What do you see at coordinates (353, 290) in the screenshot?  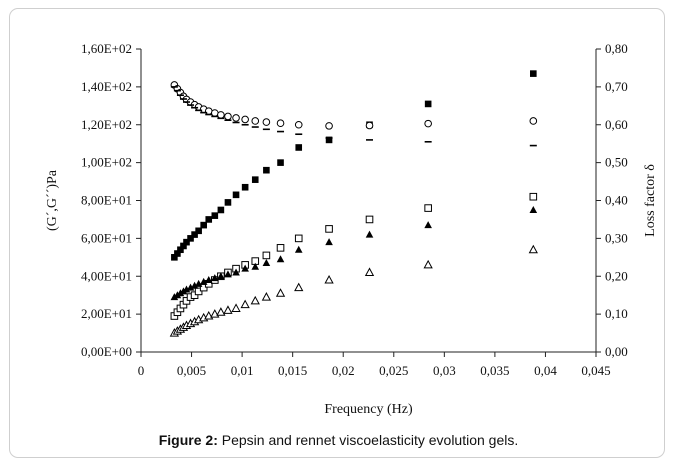 I see `series-open-triangle` at bounding box center [353, 290].